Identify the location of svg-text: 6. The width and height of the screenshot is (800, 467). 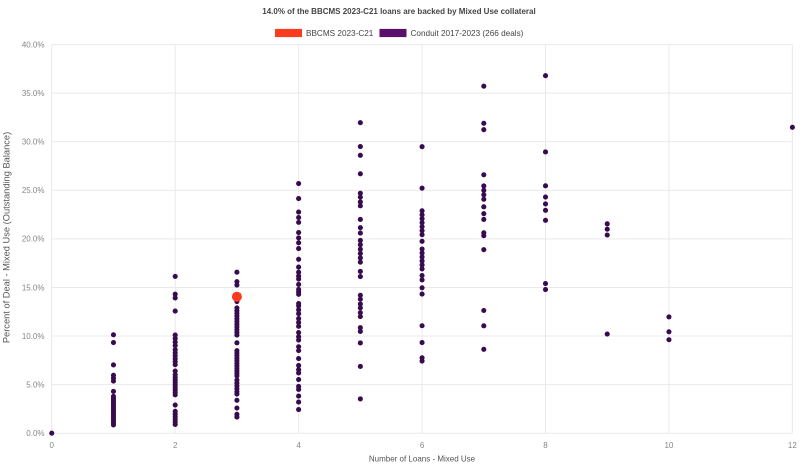
(422, 445).